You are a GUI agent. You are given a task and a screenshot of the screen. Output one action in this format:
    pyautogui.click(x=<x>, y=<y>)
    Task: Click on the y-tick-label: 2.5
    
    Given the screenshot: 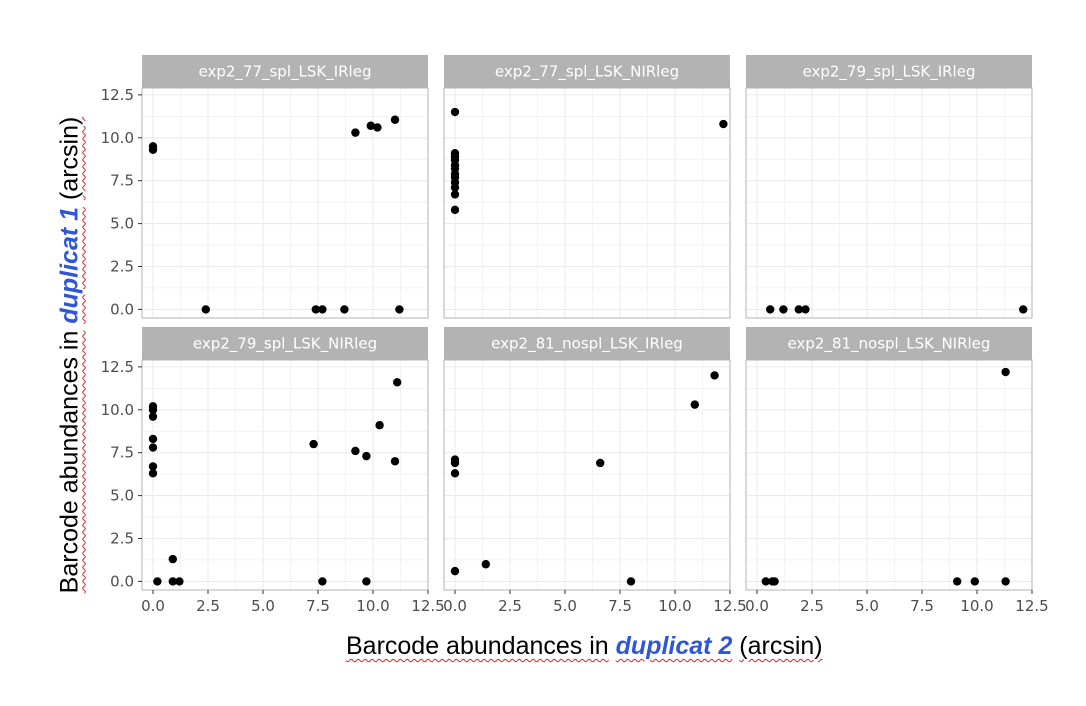 What is the action you would take?
    pyautogui.click(x=122, y=267)
    